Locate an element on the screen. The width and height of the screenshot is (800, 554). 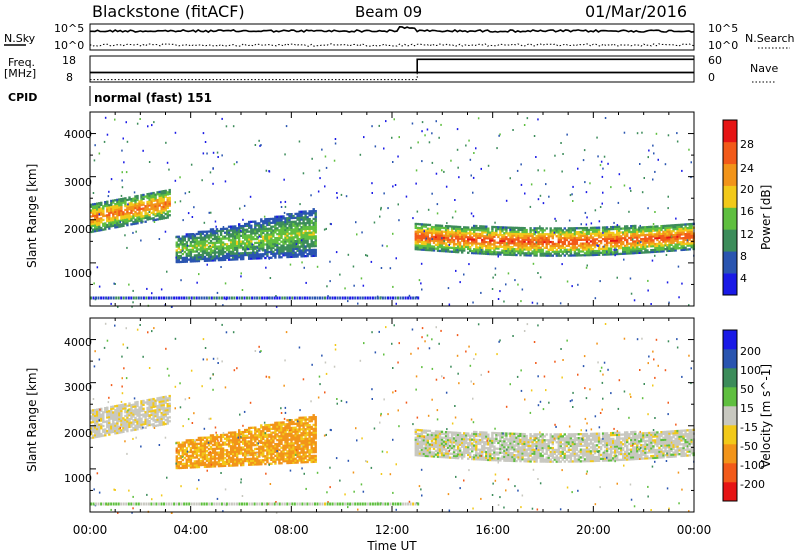
power-ground-cell is located at coordinates (279, 298).